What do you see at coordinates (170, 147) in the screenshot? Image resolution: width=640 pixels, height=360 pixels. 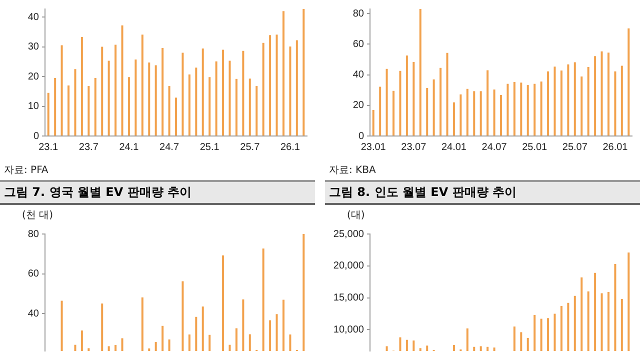 I see `x-tick-label: 24.7` at bounding box center [170, 147].